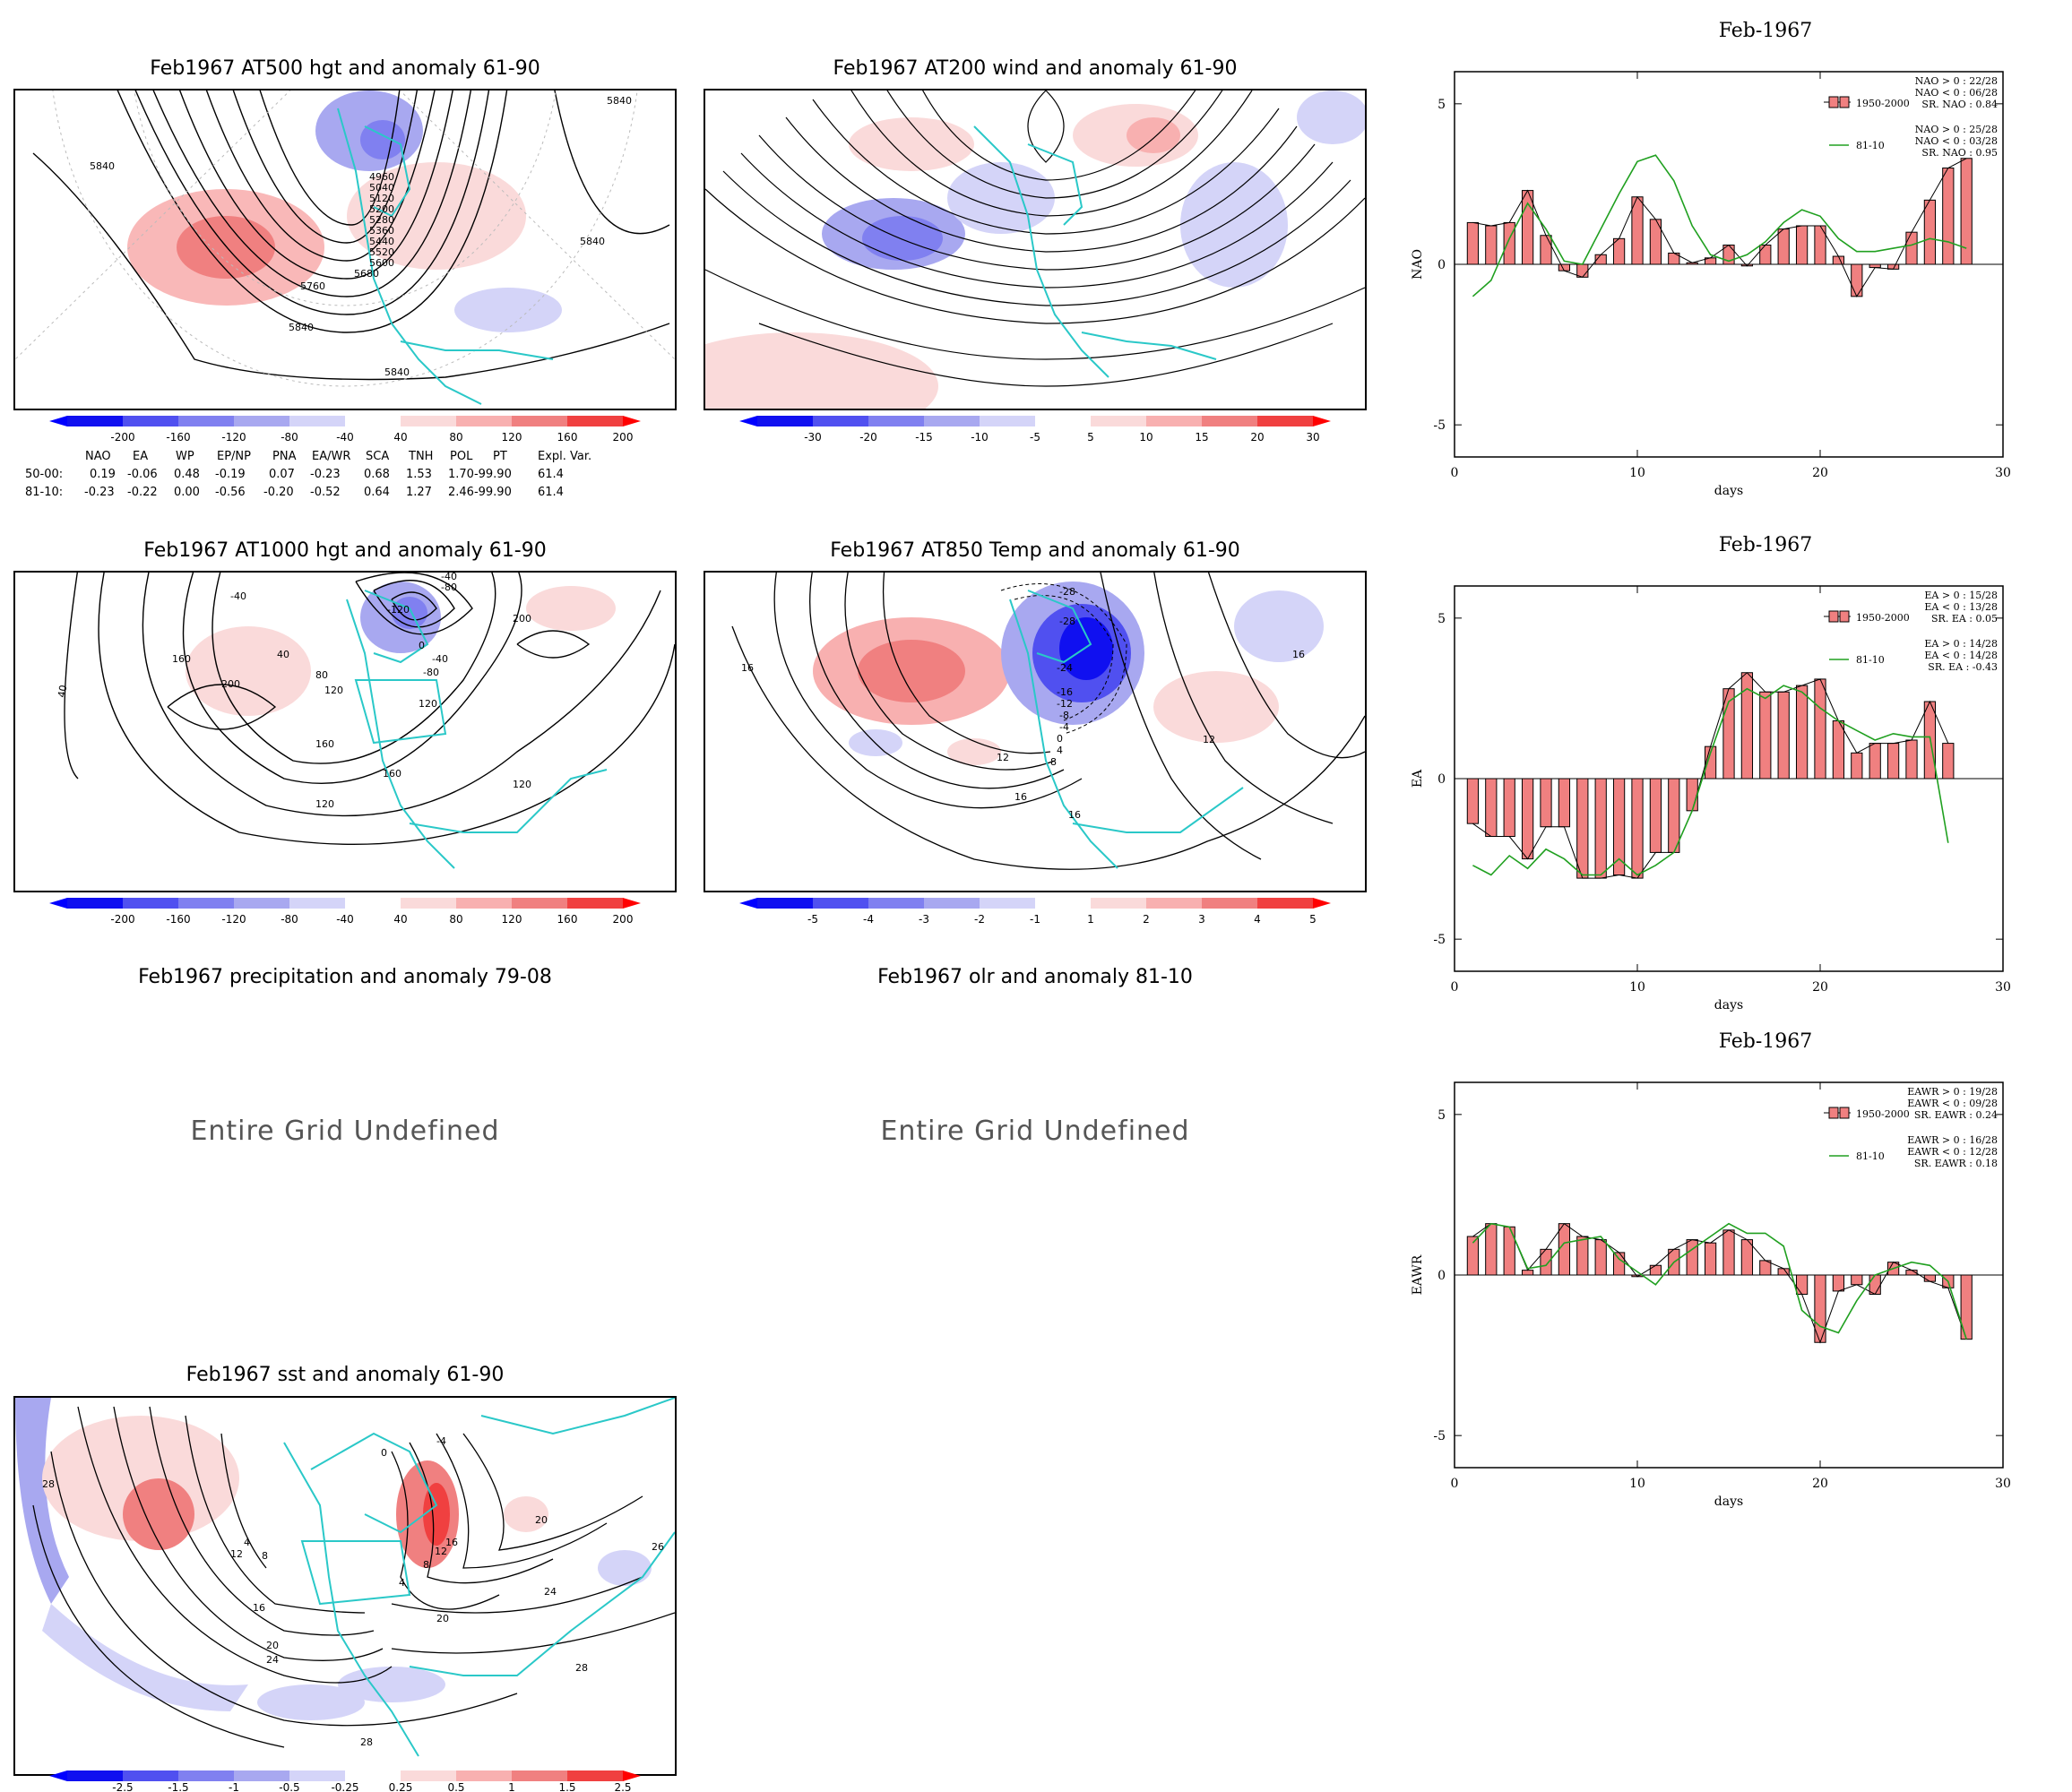 Image resolution: width=2072 pixels, height=1792 pixels. What do you see at coordinates (230, 475) in the screenshot?
I see `index-value: -0.19` at bounding box center [230, 475].